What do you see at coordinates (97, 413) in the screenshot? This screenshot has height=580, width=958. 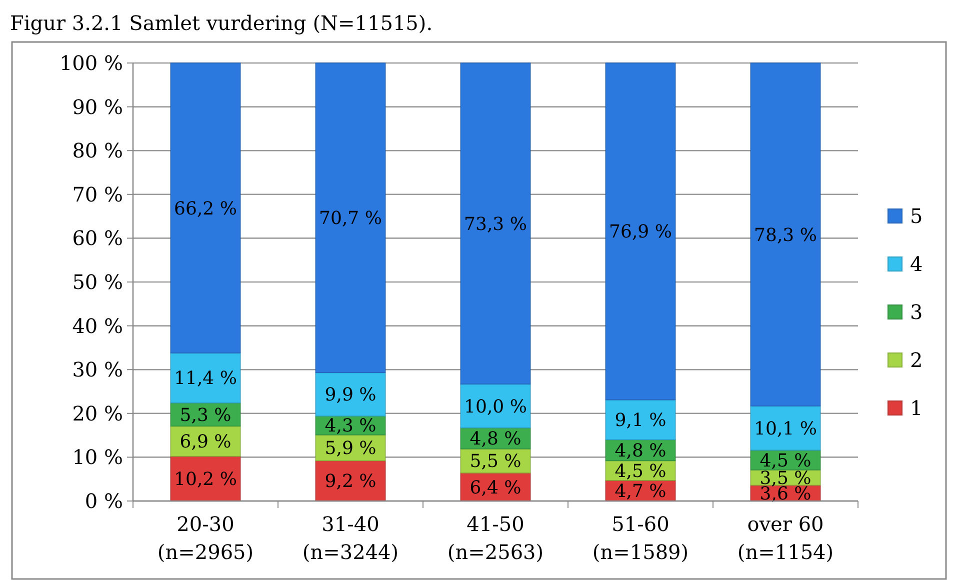 I see `y-tick-label: 20 %` at bounding box center [97, 413].